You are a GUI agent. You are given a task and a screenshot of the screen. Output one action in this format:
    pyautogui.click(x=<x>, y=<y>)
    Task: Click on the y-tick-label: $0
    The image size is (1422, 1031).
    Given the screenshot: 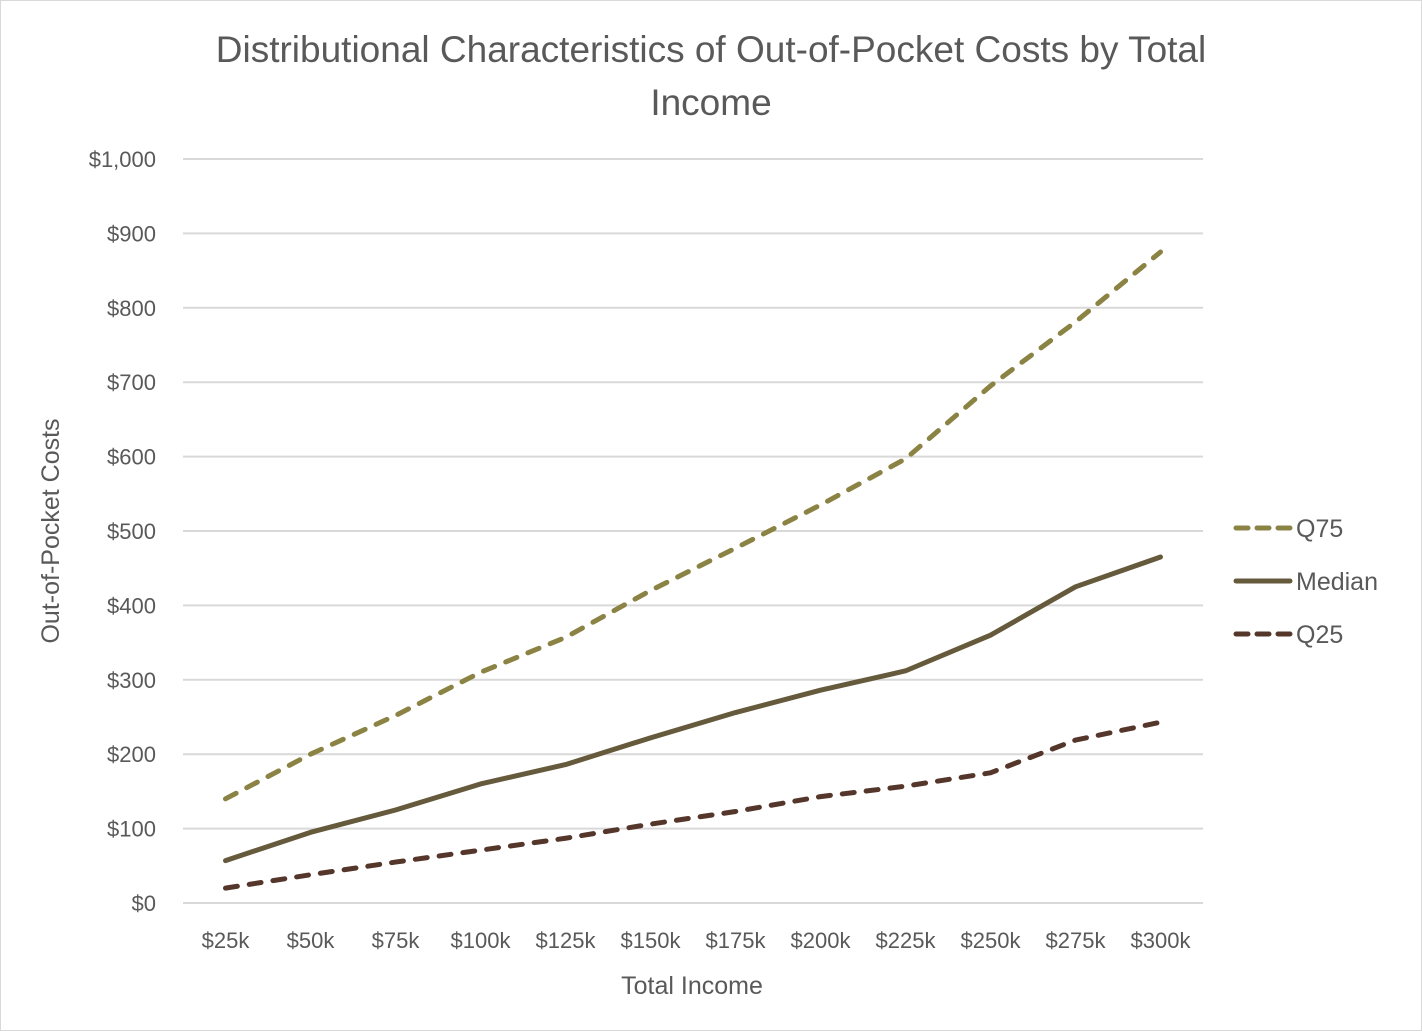 What is the action you would take?
    pyautogui.click(x=144, y=903)
    